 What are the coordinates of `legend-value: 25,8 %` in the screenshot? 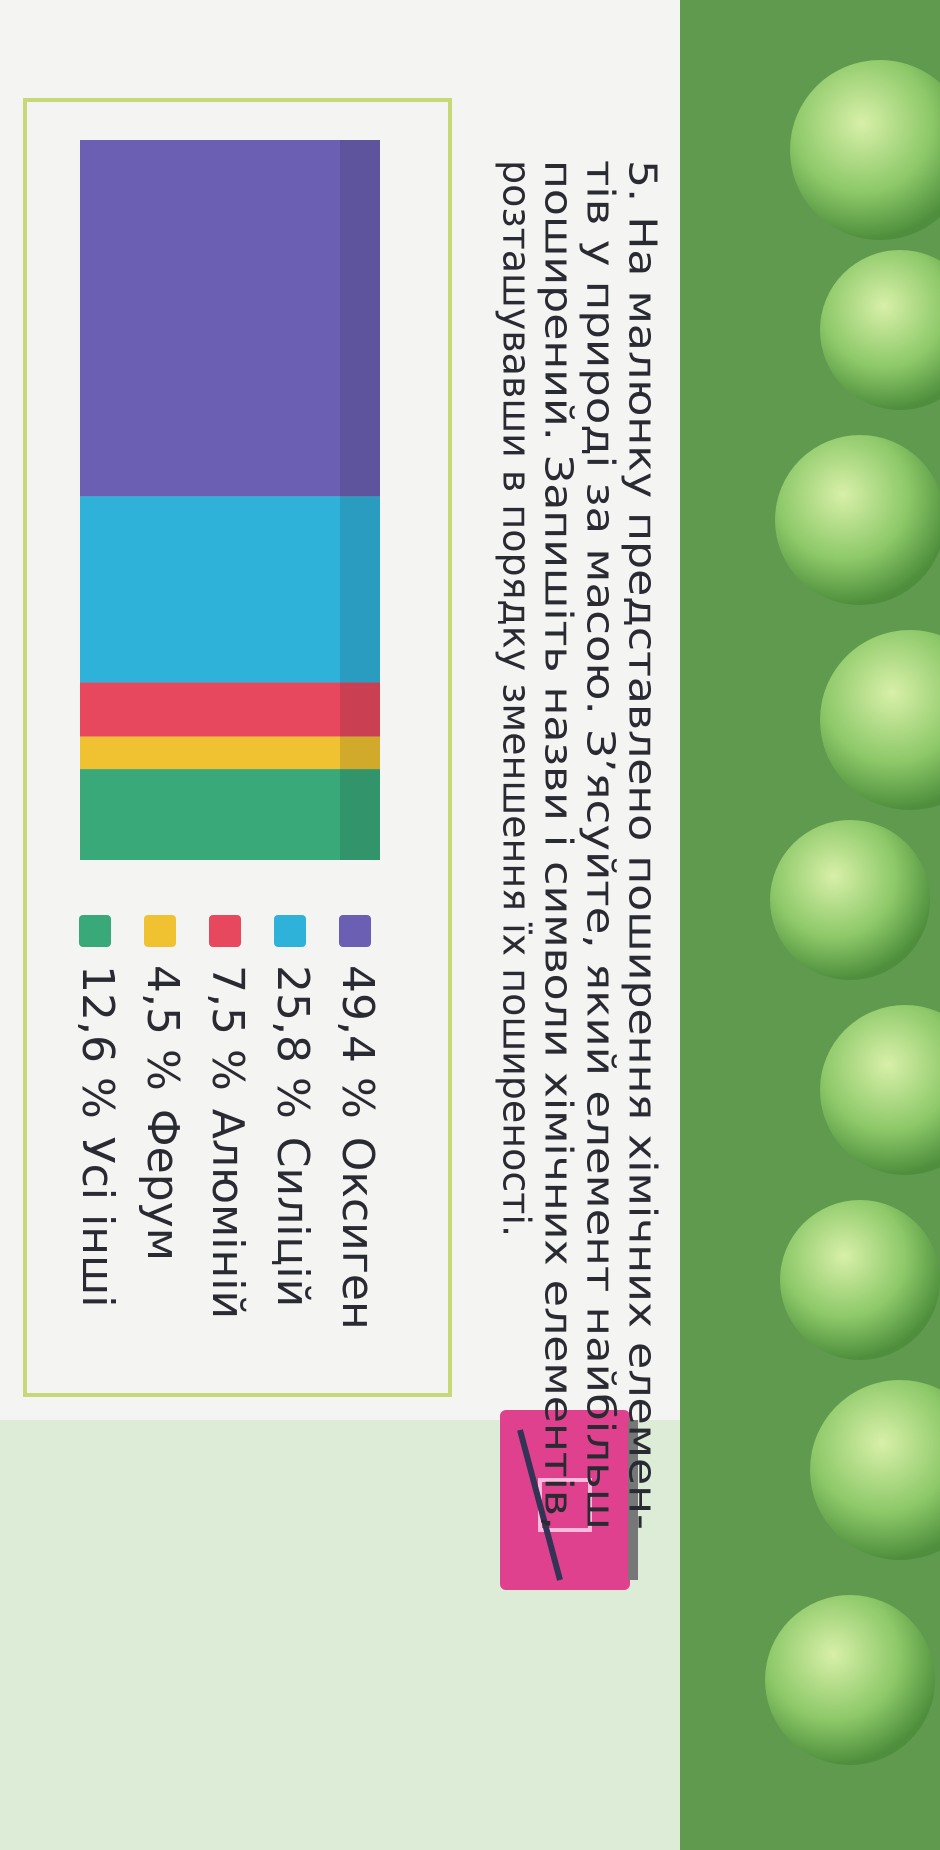 It's located at (292, 1042).